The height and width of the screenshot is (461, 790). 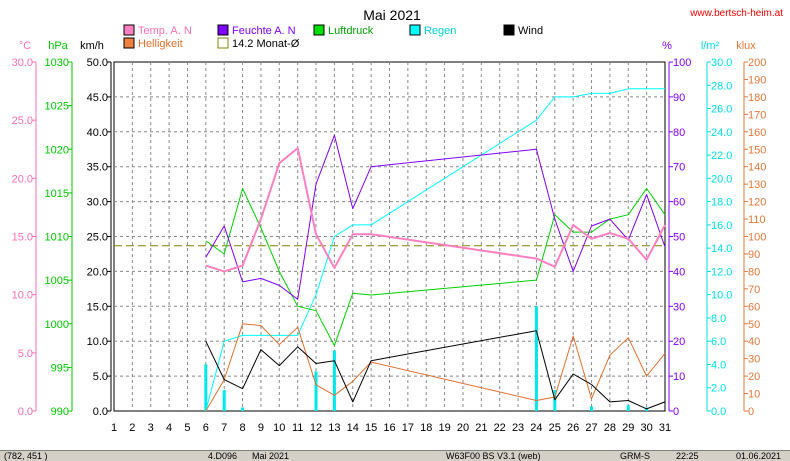 I want to click on rain-tick-label: 4.0, so click(x=718, y=365).